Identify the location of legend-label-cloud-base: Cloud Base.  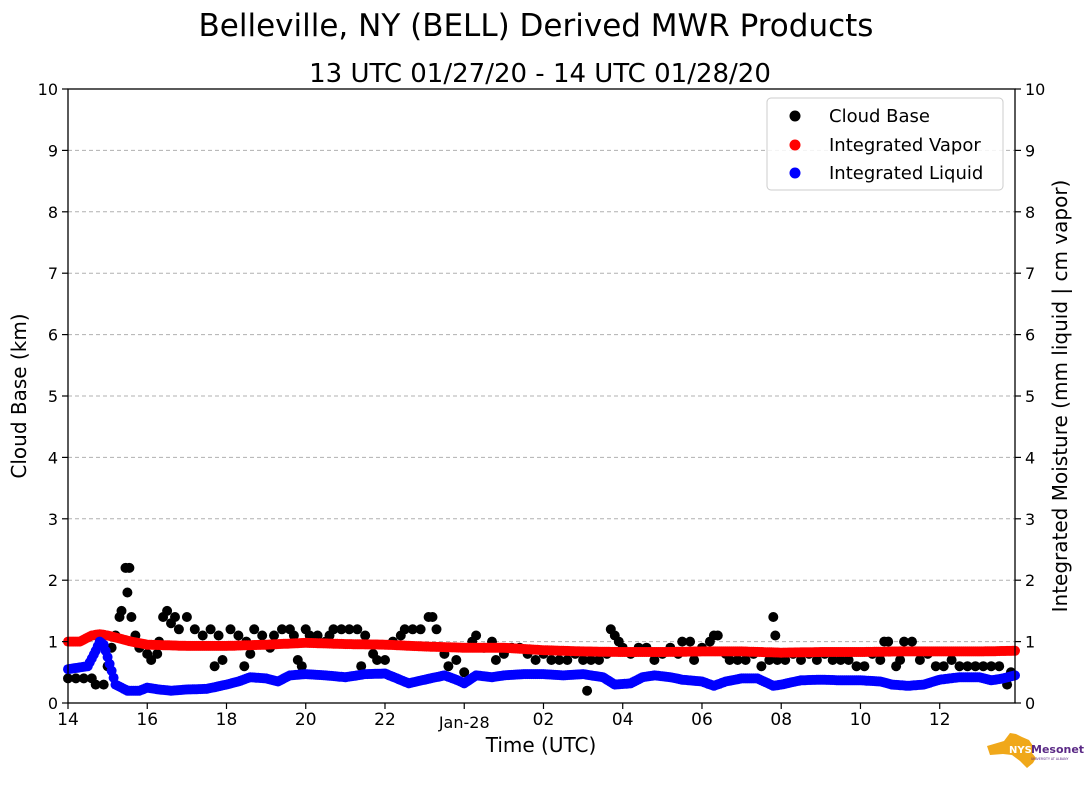
(879, 116).